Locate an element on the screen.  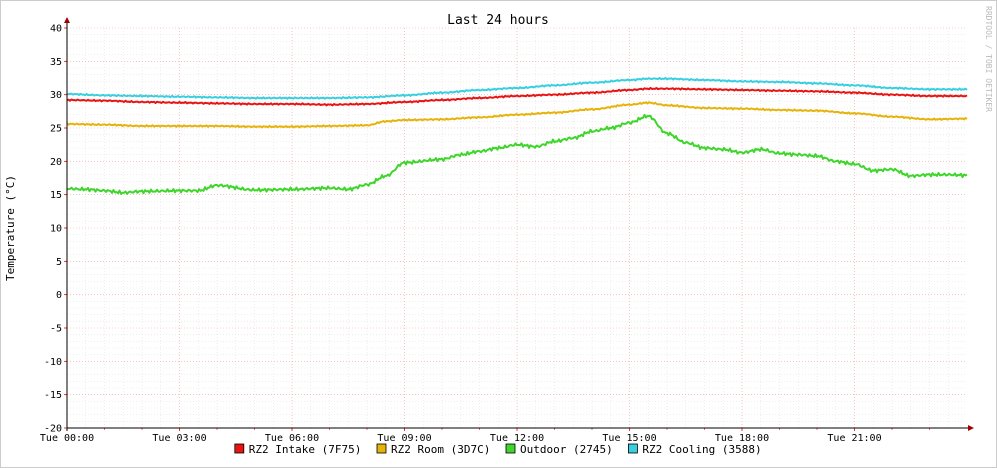
y-tick-label: 0 is located at coordinates (59, 295).